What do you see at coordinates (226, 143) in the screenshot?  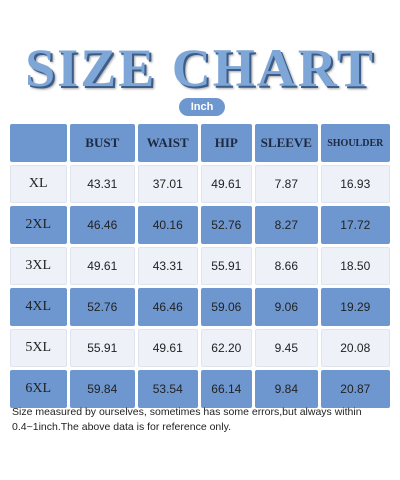 I see `header-hip: HIP` at bounding box center [226, 143].